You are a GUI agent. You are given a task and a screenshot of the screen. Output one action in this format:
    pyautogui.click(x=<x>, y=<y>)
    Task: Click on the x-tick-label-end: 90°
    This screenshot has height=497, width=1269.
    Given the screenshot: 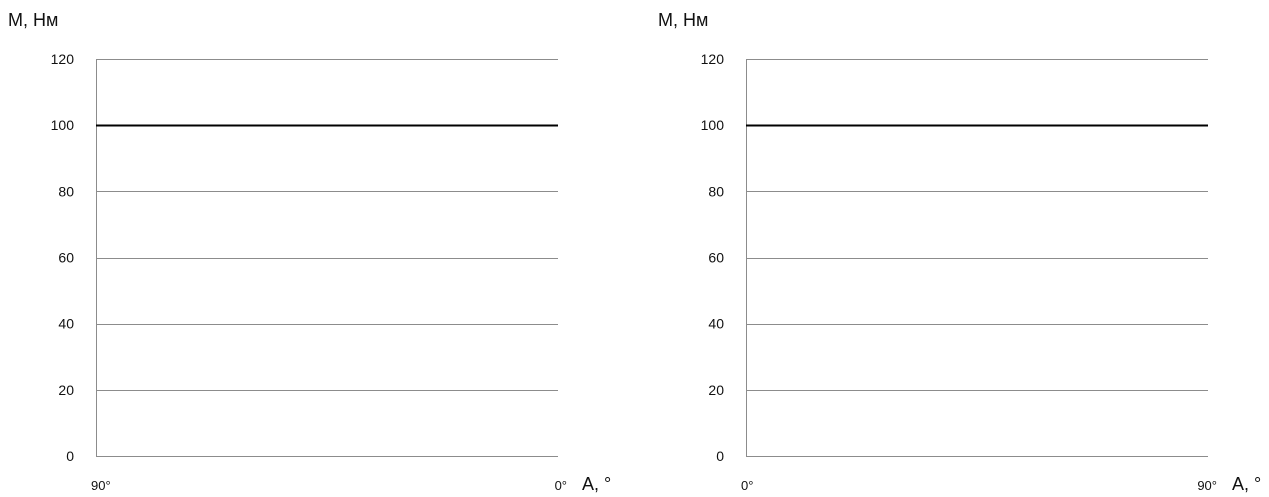 What is the action you would take?
    pyautogui.click(x=1207, y=485)
    